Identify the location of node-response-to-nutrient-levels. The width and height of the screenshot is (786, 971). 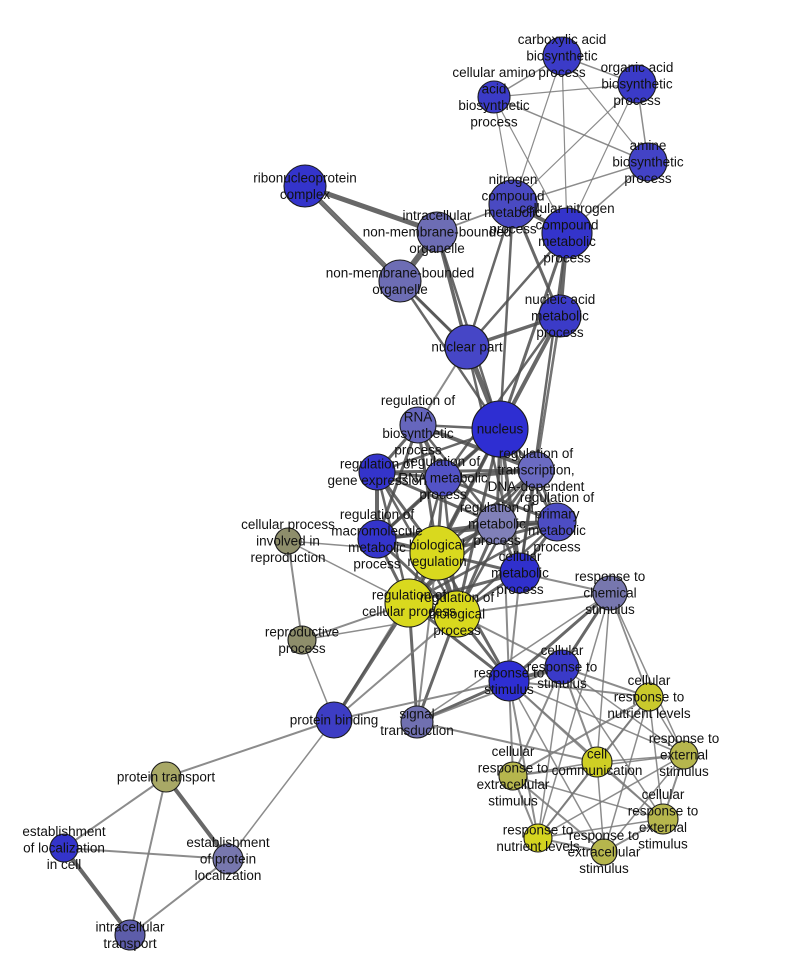
(538, 838).